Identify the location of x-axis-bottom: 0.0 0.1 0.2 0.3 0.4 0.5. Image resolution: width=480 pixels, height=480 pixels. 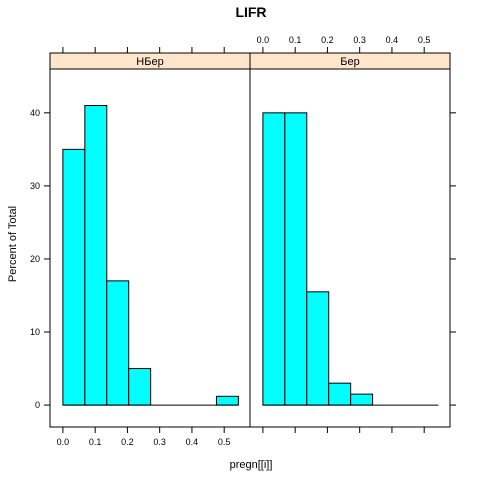
(241, 437).